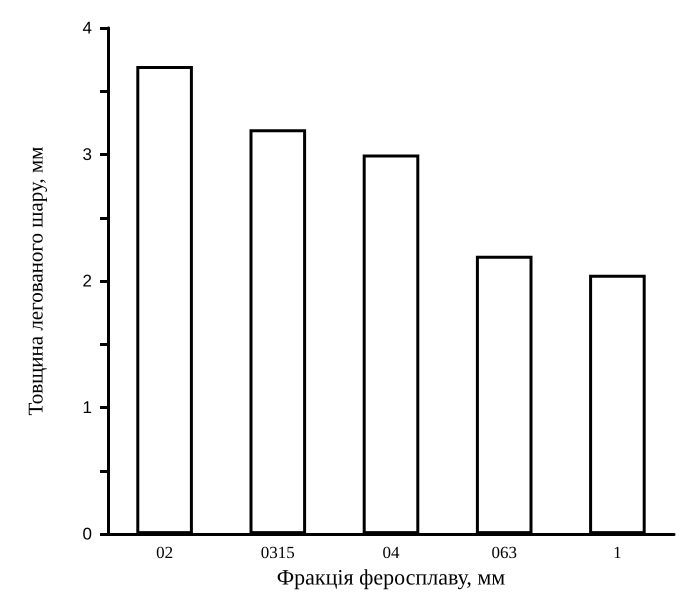  I want to click on x-tick-label: 04, so click(391, 552).